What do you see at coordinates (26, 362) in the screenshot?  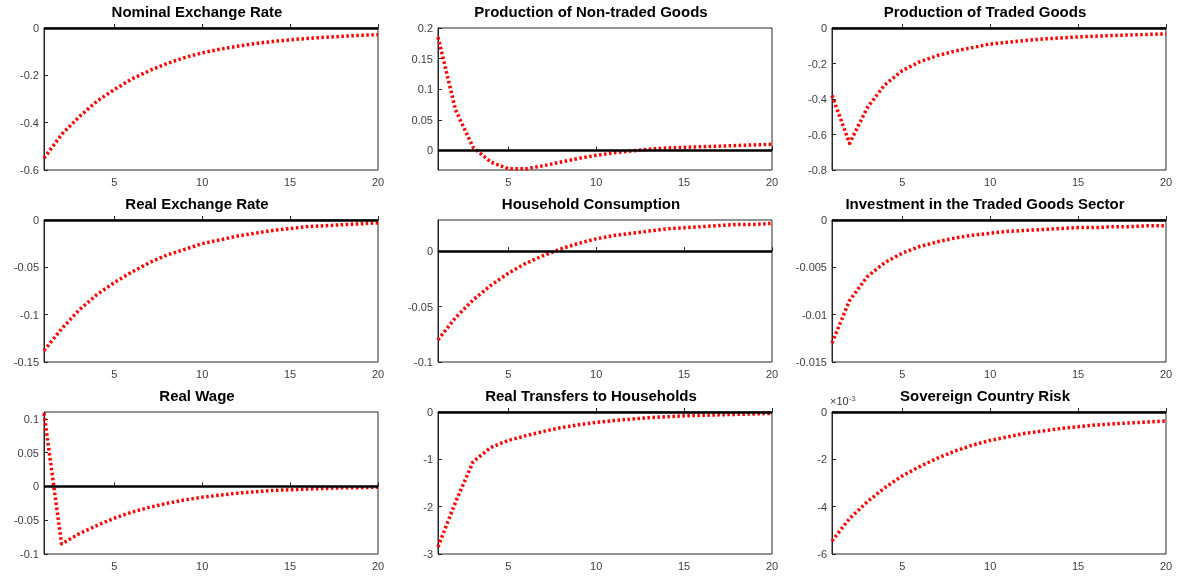 I see `y-tick-label: -0.15` at bounding box center [26, 362].